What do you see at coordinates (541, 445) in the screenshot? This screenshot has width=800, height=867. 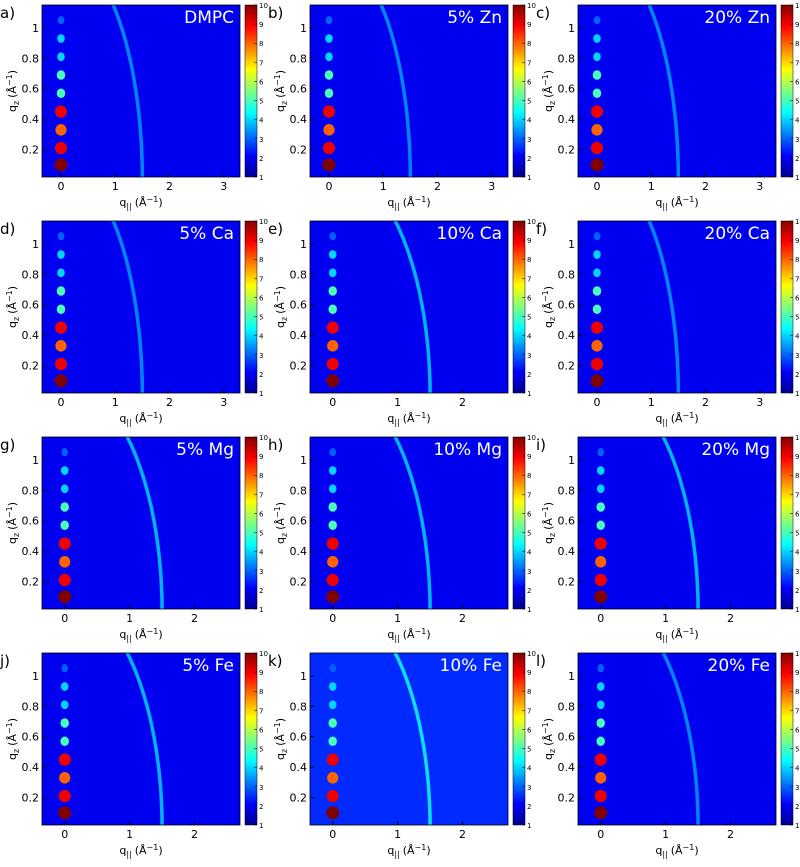 I see `panel-label: i)` at bounding box center [541, 445].